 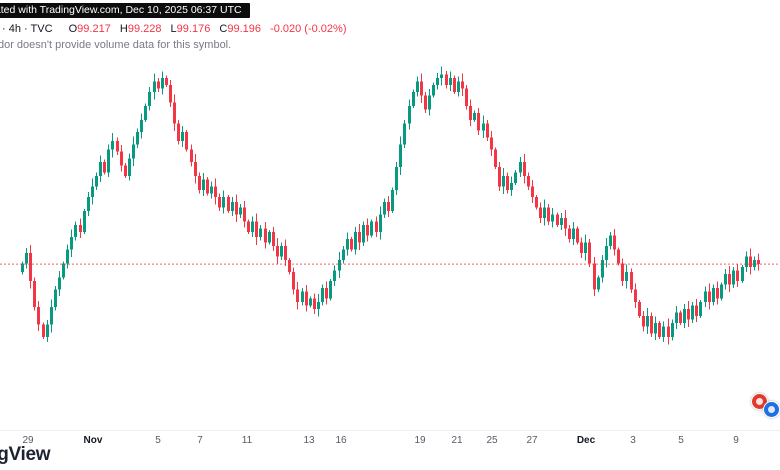 I want to click on tradingview-logo: TradingView, so click(x=25, y=454).